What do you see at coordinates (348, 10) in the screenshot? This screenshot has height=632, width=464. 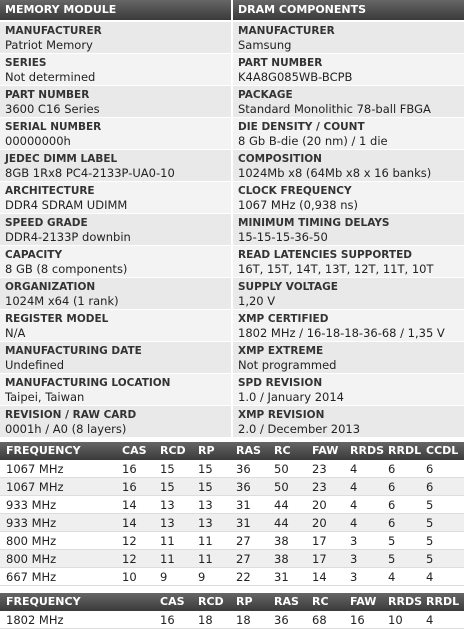 I see `section-header: DRAM COMPONENTS` at bounding box center [348, 10].